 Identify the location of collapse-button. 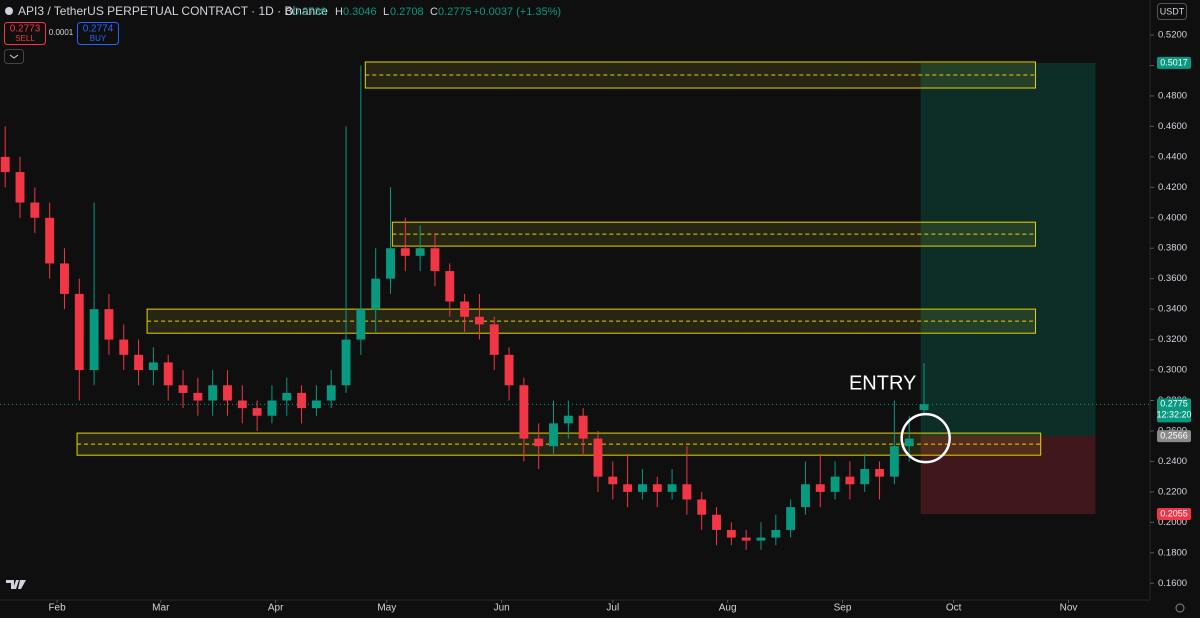
(14, 56).